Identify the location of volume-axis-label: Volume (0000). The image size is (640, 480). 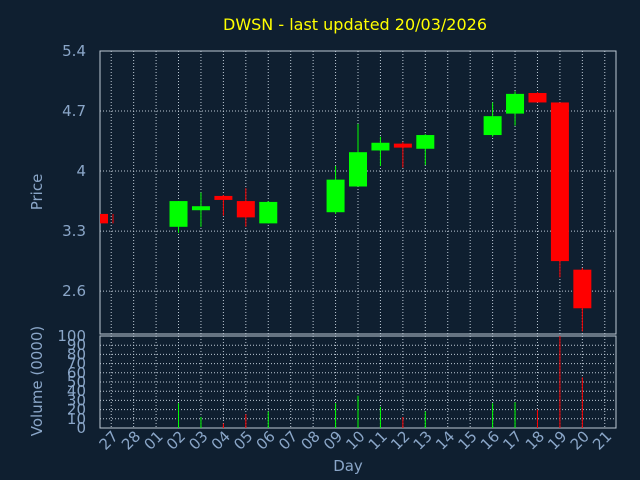
(37, 381).